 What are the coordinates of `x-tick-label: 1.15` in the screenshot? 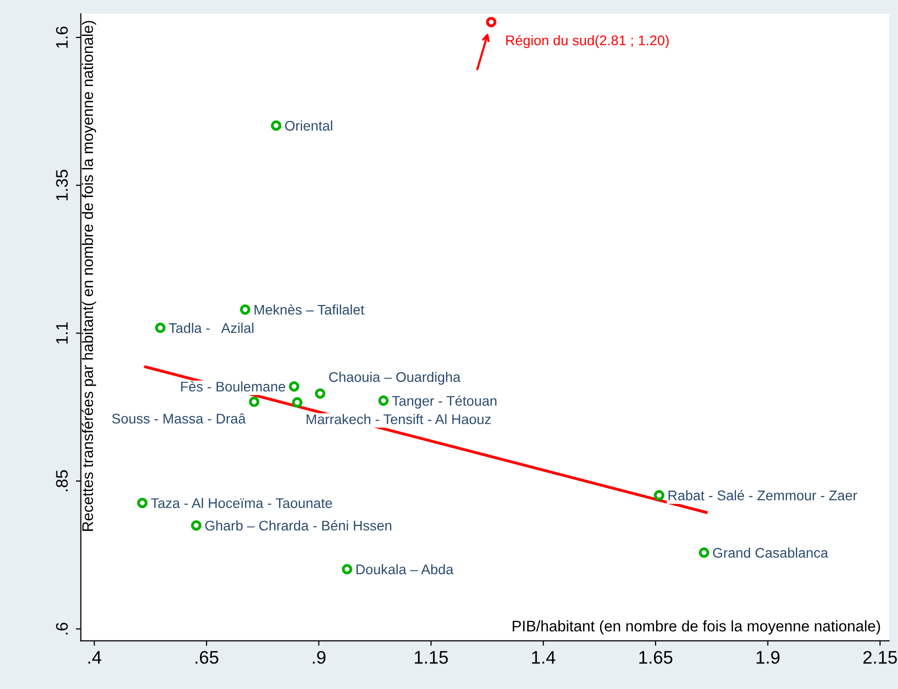 It's located at (431, 657).